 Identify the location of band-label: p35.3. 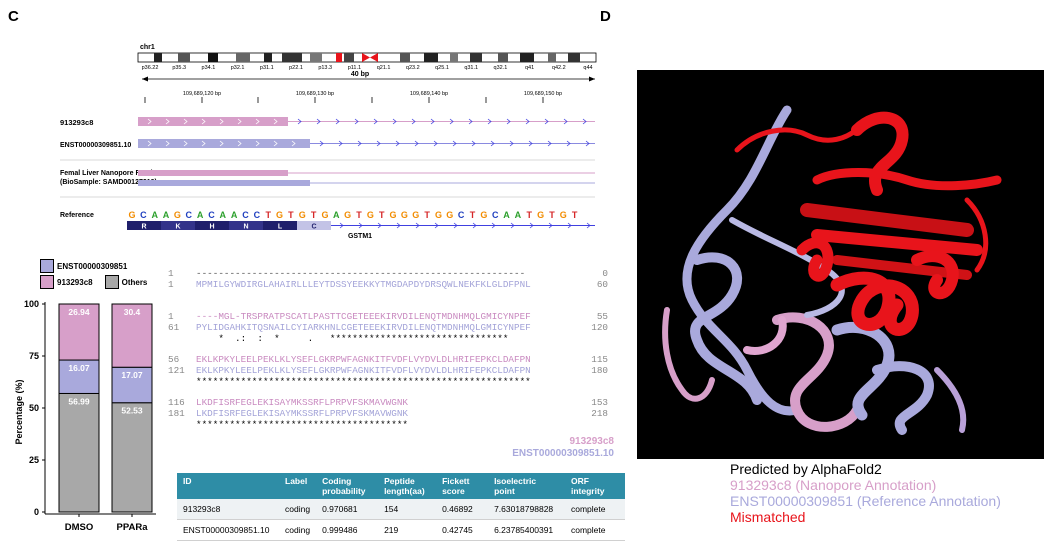
(179, 68).